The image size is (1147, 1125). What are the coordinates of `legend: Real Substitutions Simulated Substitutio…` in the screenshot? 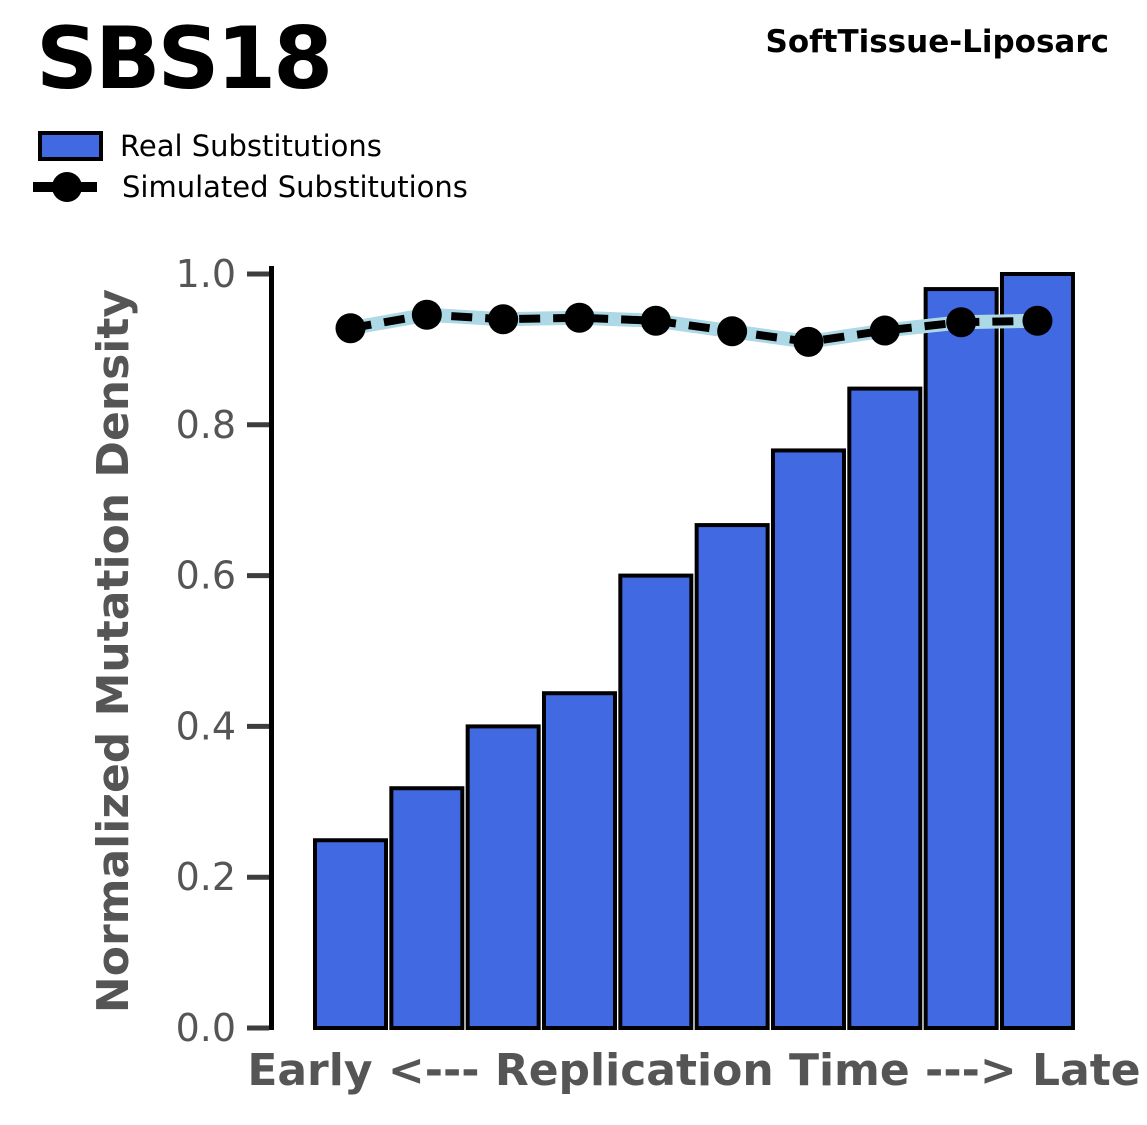 It's located at (250, 166).